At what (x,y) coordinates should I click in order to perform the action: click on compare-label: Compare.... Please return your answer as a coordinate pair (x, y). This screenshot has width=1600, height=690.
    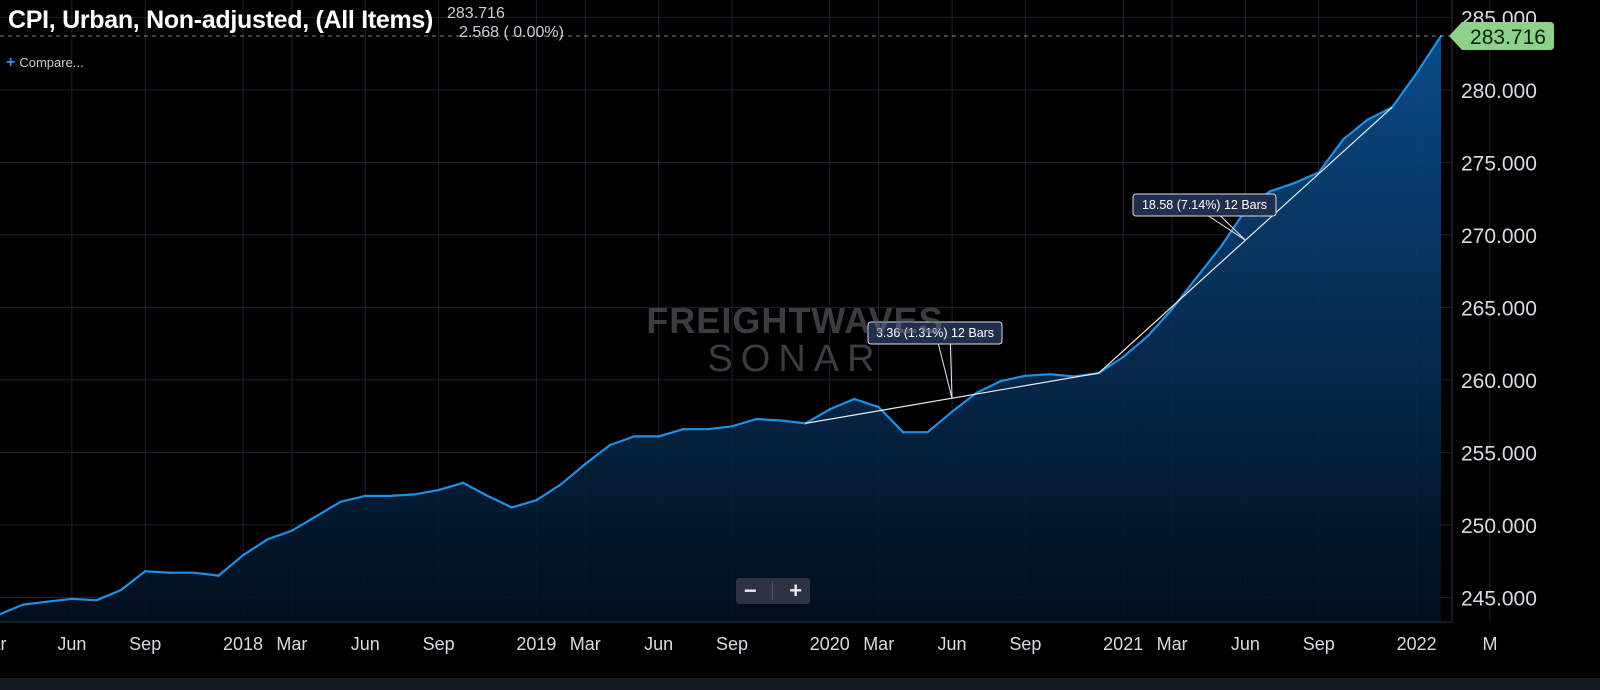
    Looking at the image, I should click on (51, 62).